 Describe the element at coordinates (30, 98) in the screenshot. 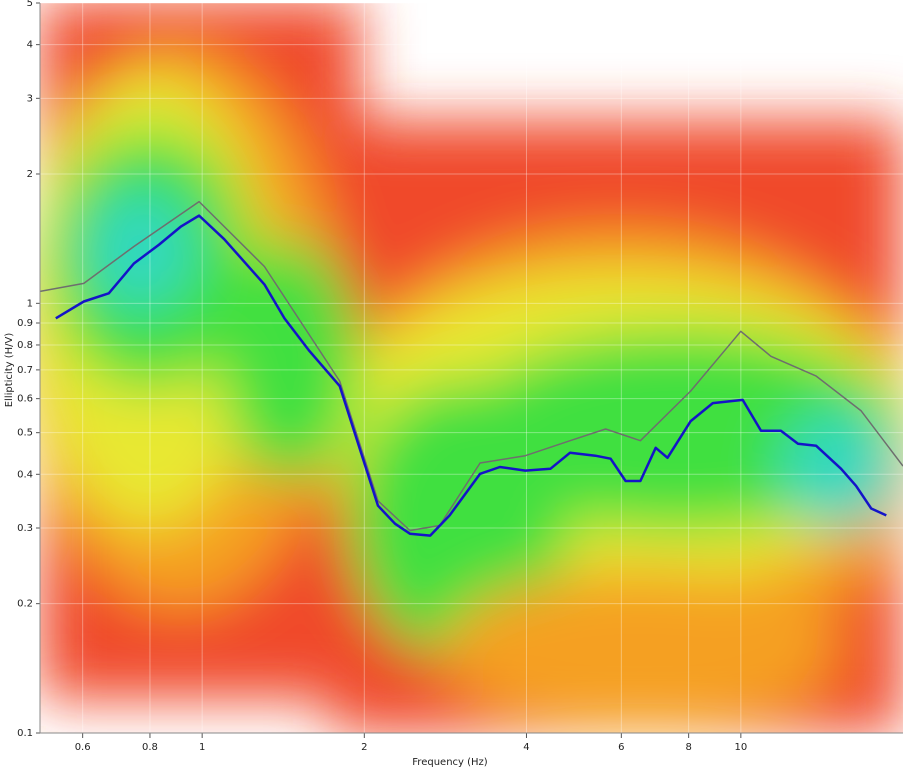

I see `y-tick-label: 3` at that location.